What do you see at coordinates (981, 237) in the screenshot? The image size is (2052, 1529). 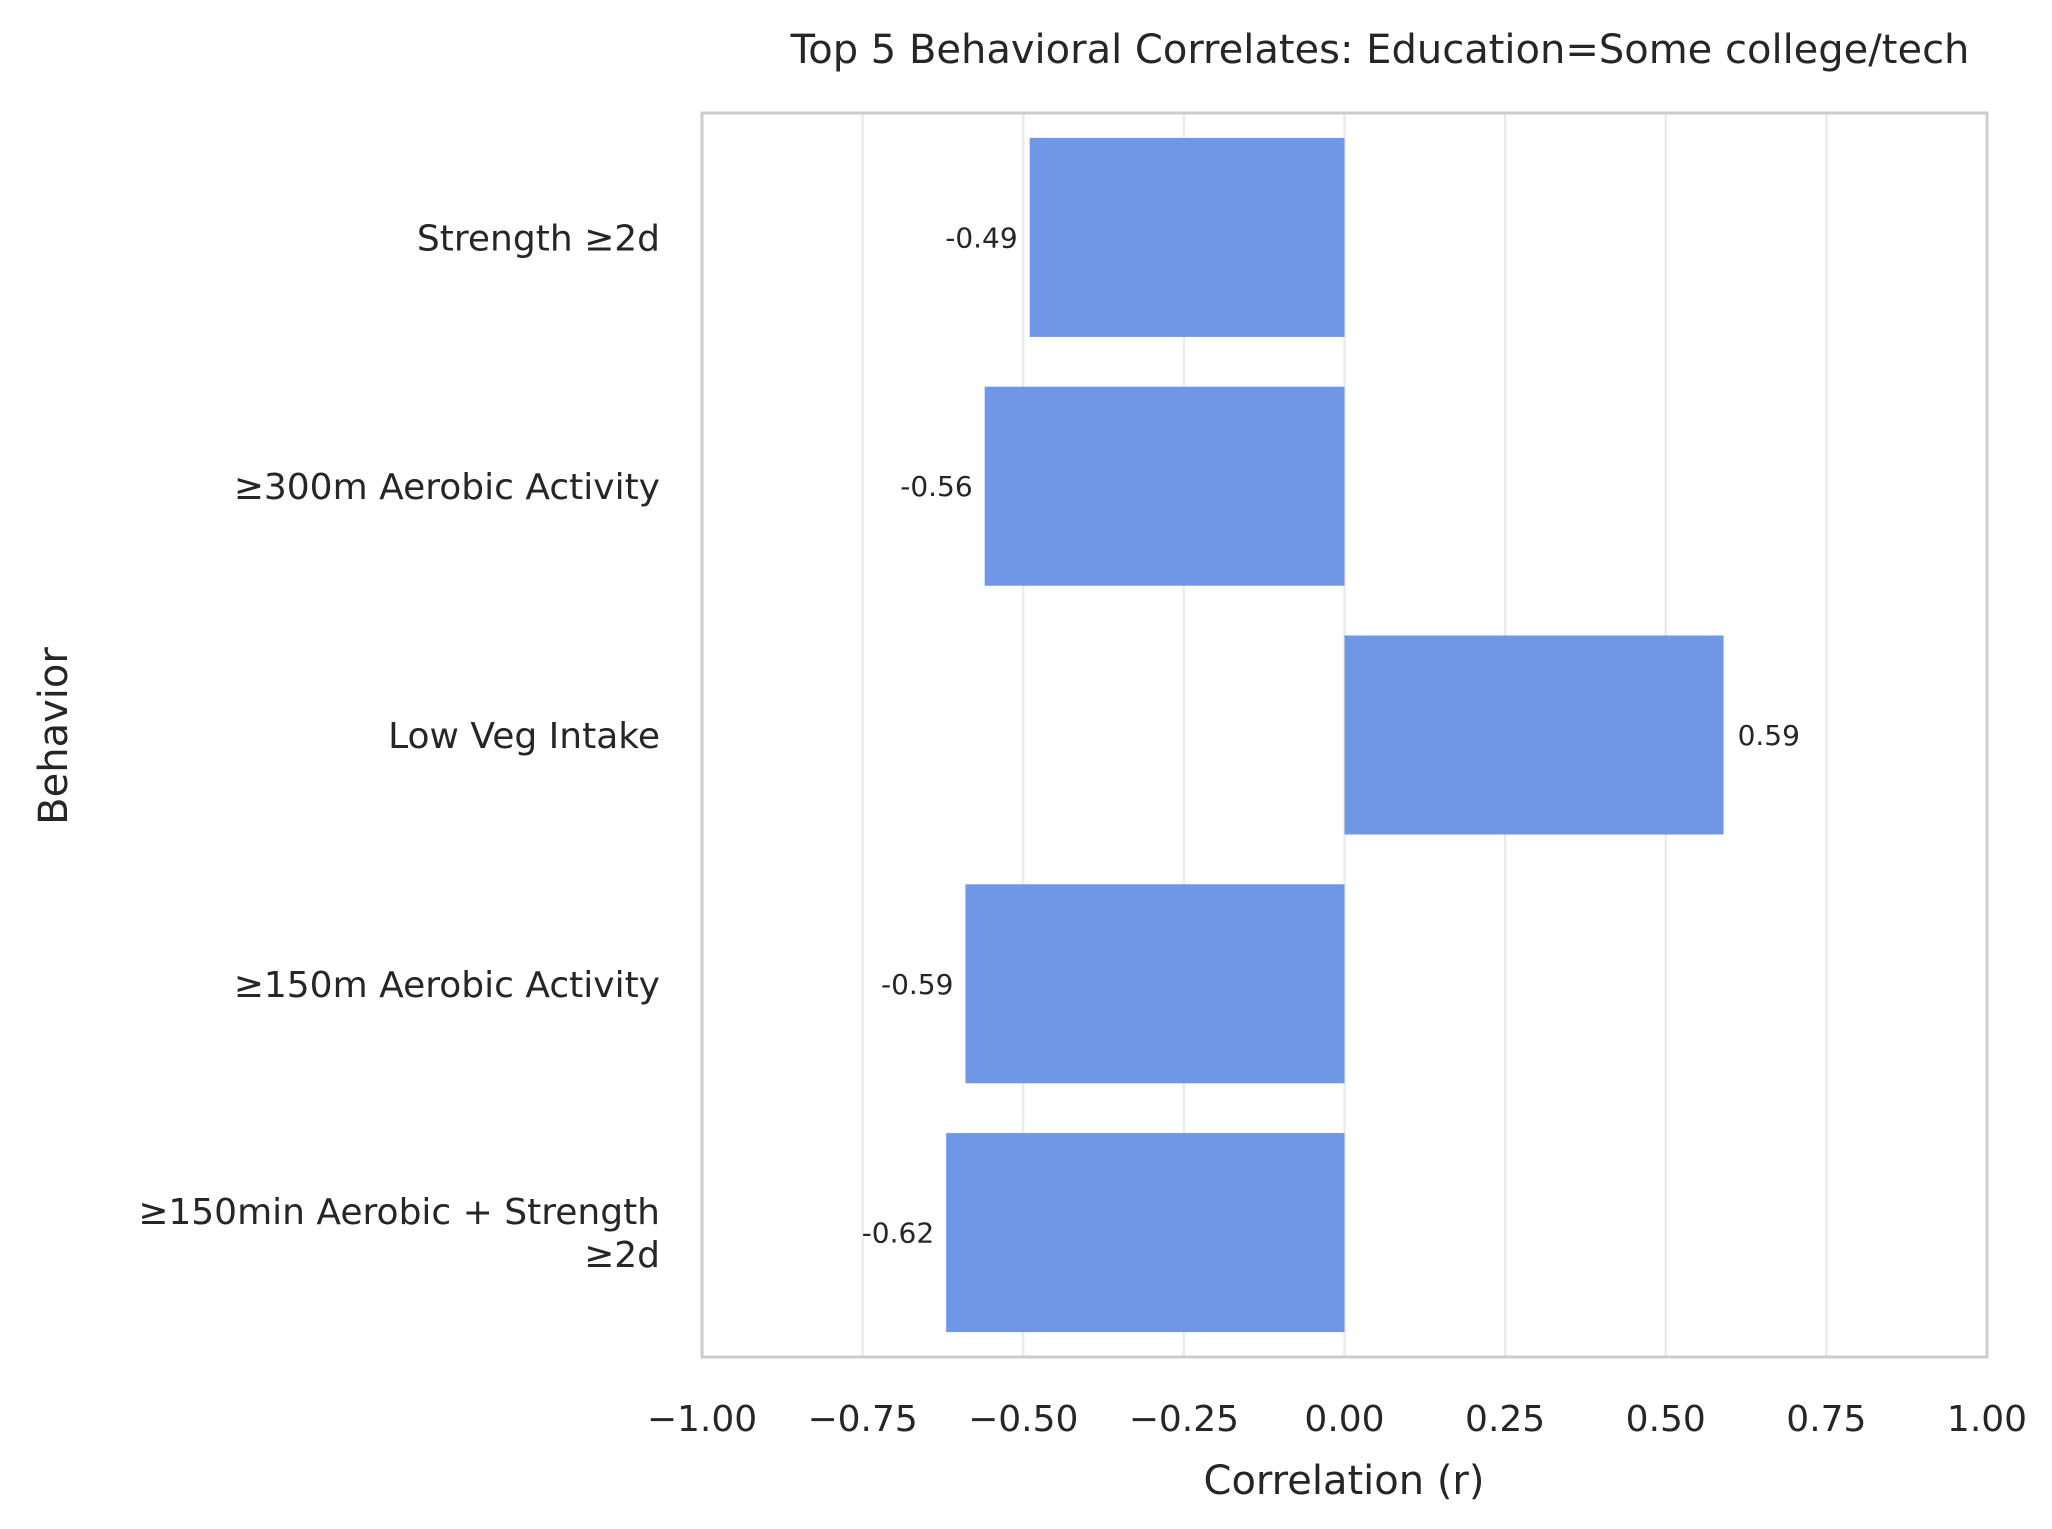 I see `data-label: -0.49` at bounding box center [981, 237].